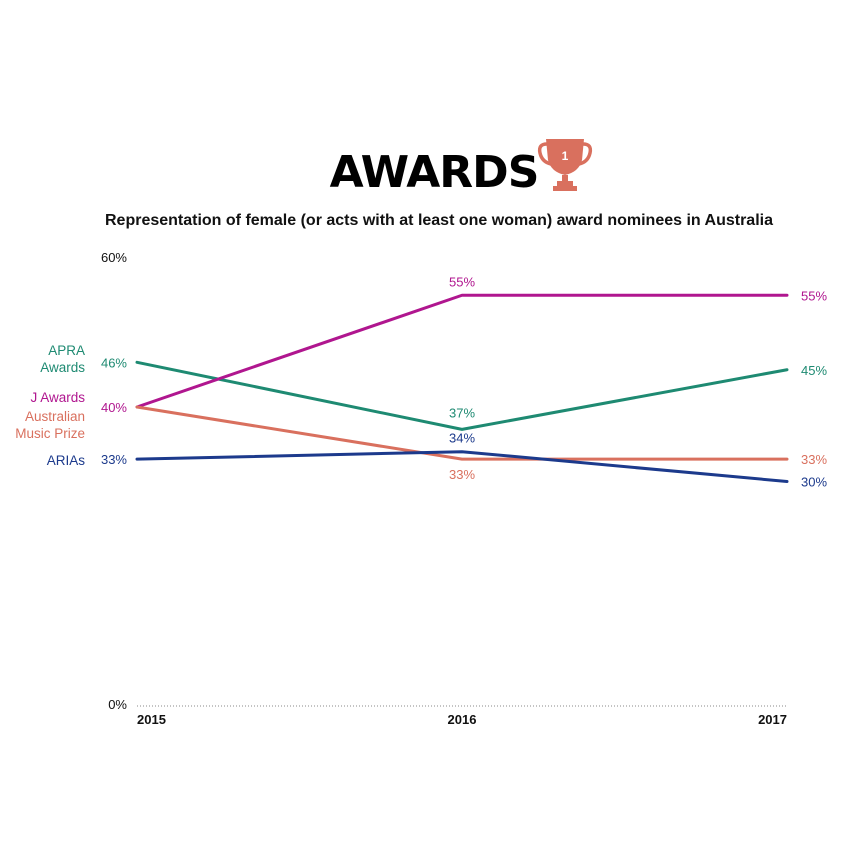 The image size is (862, 862). What do you see at coordinates (565, 156) in the screenshot?
I see `trophy-number: 1` at bounding box center [565, 156].